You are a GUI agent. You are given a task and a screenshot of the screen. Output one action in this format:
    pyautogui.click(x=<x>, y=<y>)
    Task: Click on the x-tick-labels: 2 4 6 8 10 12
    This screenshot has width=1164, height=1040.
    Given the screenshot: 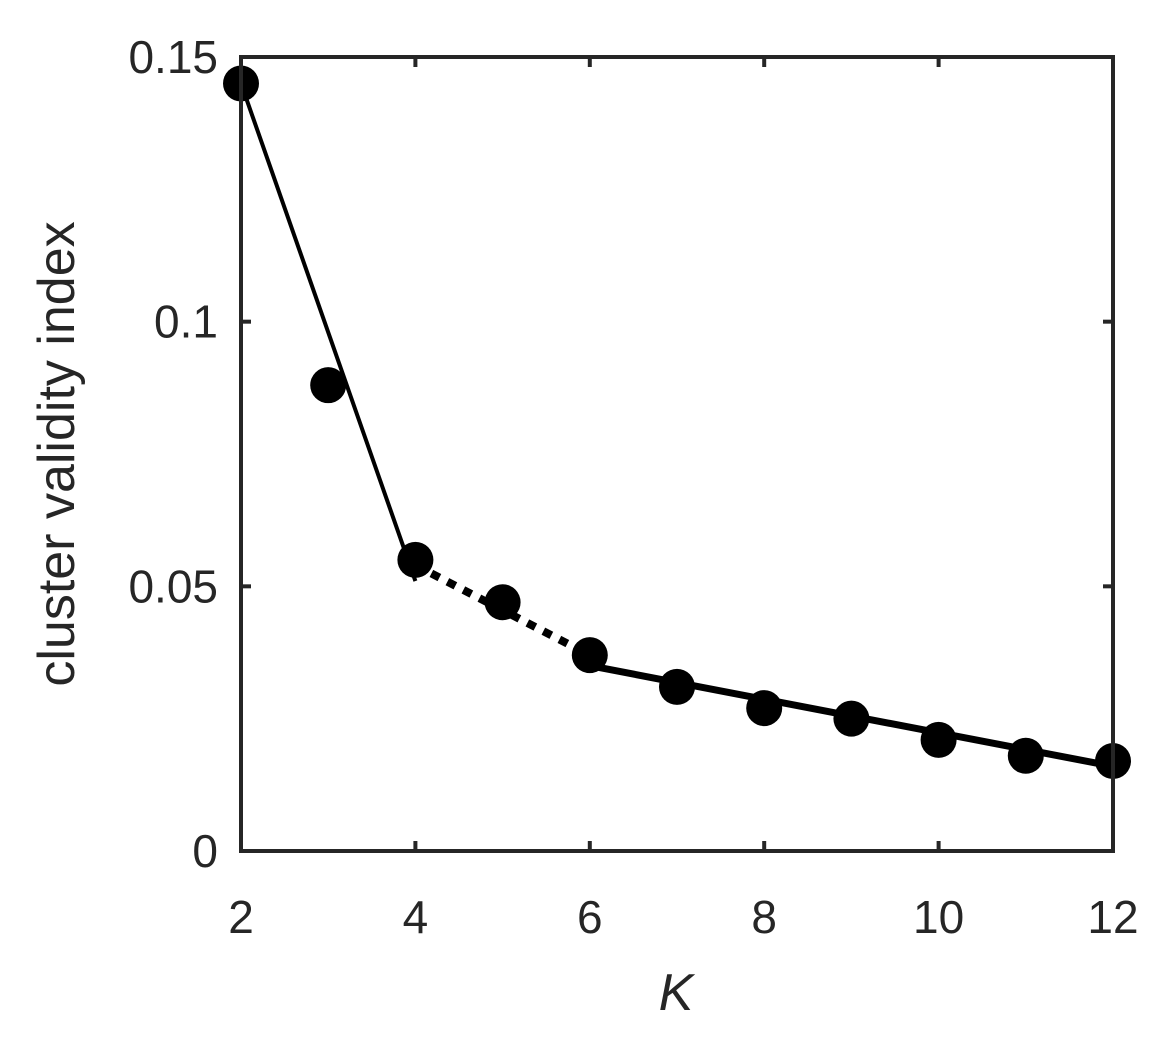 What is the action you would take?
    pyautogui.click(x=683, y=917)
    